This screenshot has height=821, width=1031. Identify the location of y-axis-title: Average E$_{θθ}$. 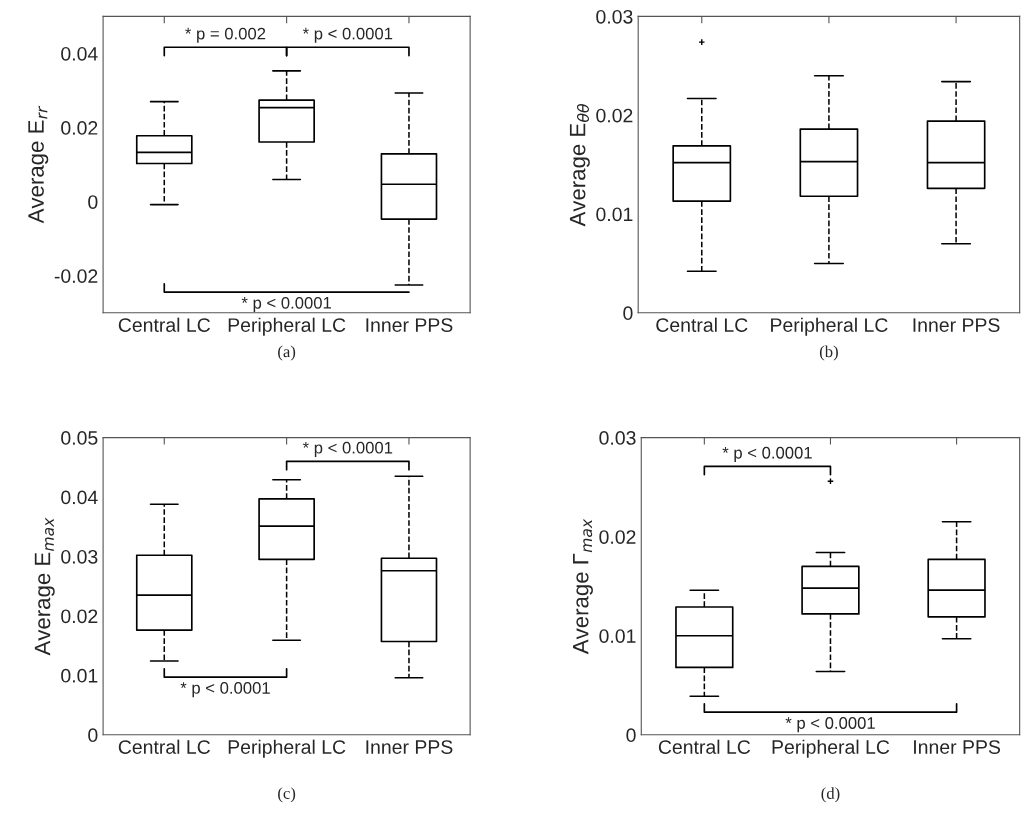
(579, 165).